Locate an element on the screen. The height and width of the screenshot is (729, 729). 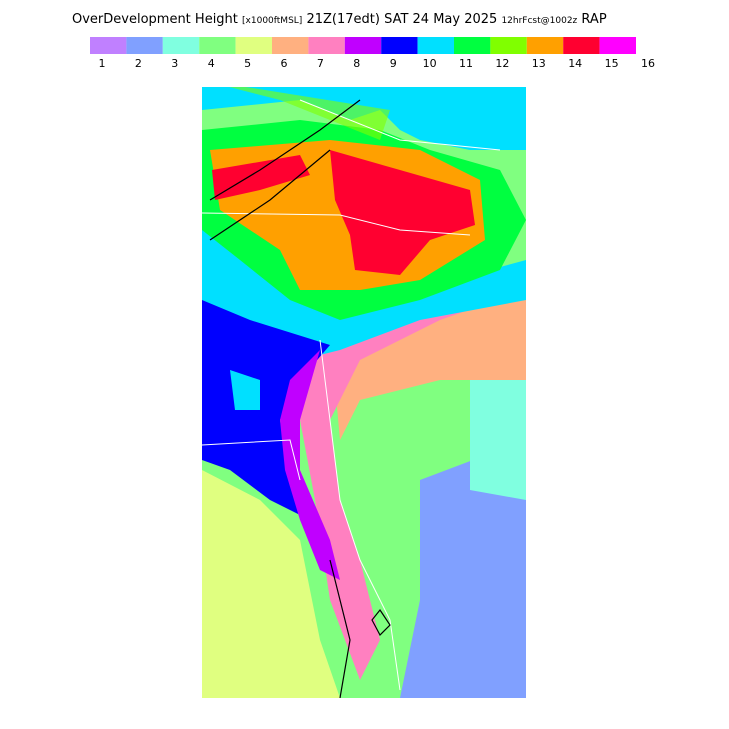
legend-label: 1 is located at coordinates (102, 63).